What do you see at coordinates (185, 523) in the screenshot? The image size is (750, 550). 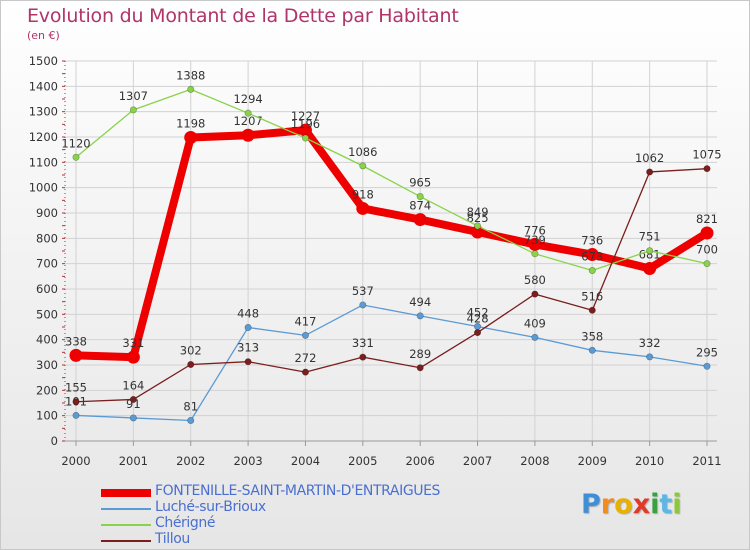 I see `legend-label: Chérigné` at bounding box center [185, 523].